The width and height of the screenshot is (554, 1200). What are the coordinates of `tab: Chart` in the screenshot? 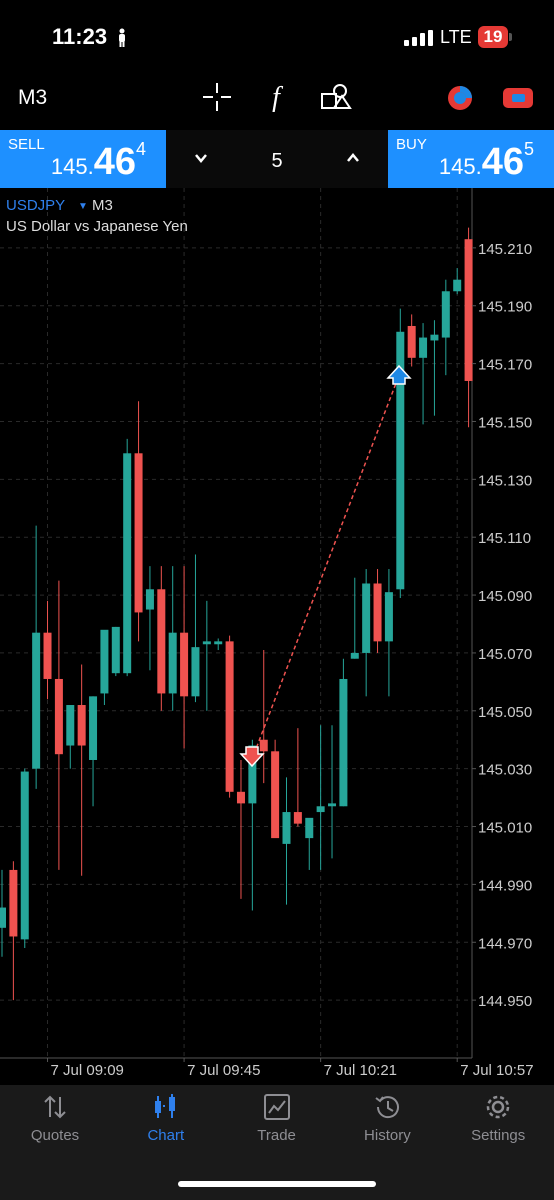 It's located at (166, 1118).